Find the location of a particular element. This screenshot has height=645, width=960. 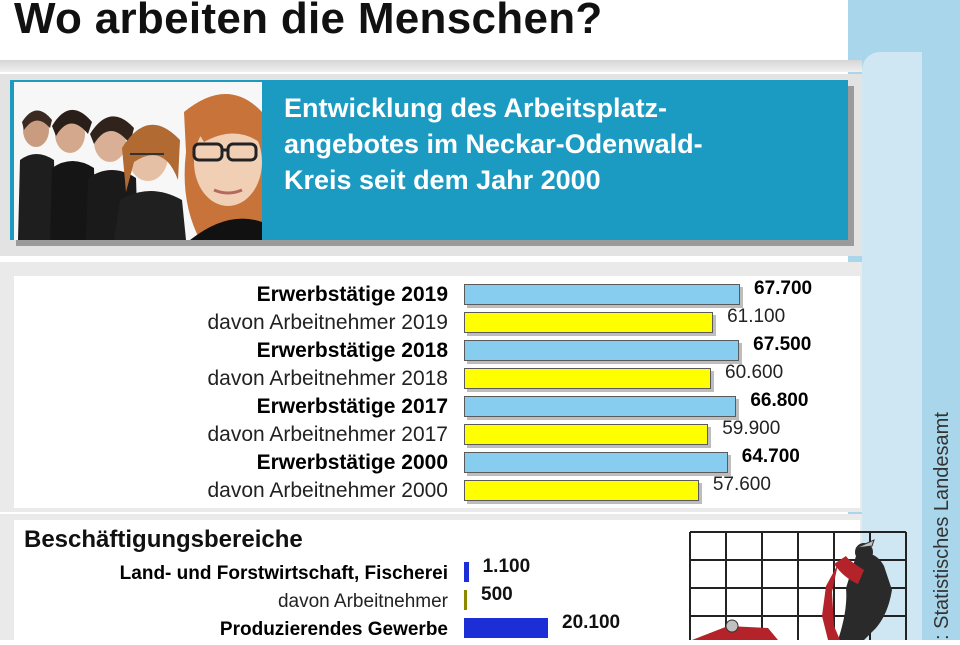

bar-label: davon Arbeitnehmer is located at coordinates (362, 601).